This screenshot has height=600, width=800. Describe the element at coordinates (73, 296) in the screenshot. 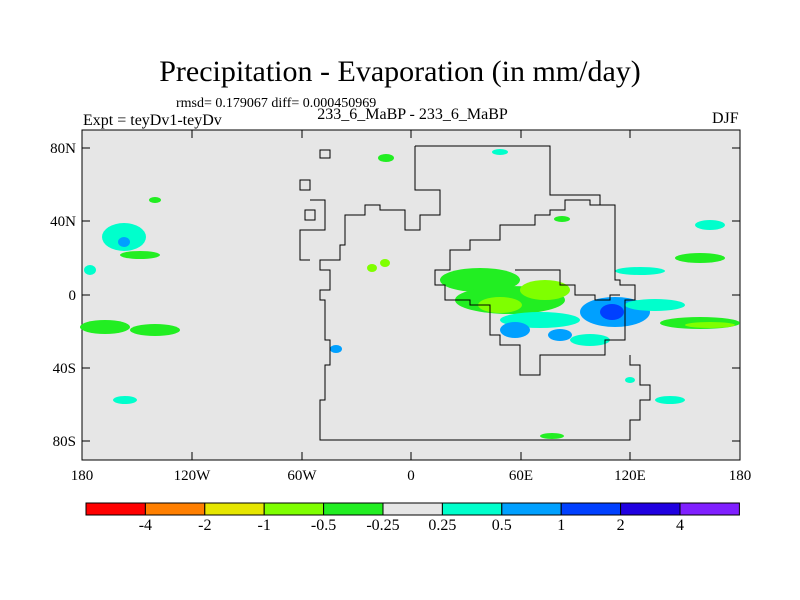

I see `y-tick-label: 0` at that location.